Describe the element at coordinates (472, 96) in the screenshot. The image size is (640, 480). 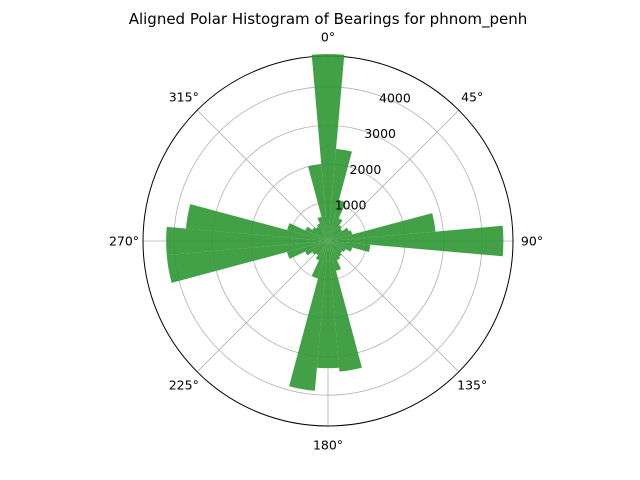
I see `angle-tick-label-45: 45°` at that location.